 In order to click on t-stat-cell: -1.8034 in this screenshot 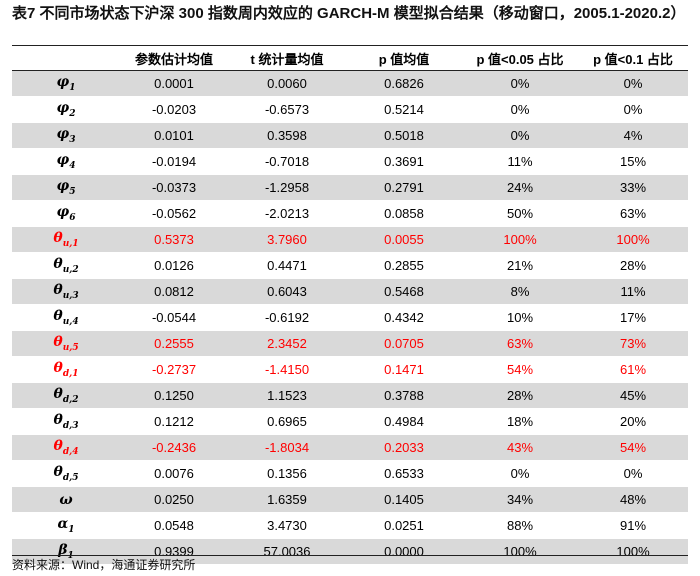, I will do `click(287, 447)`.